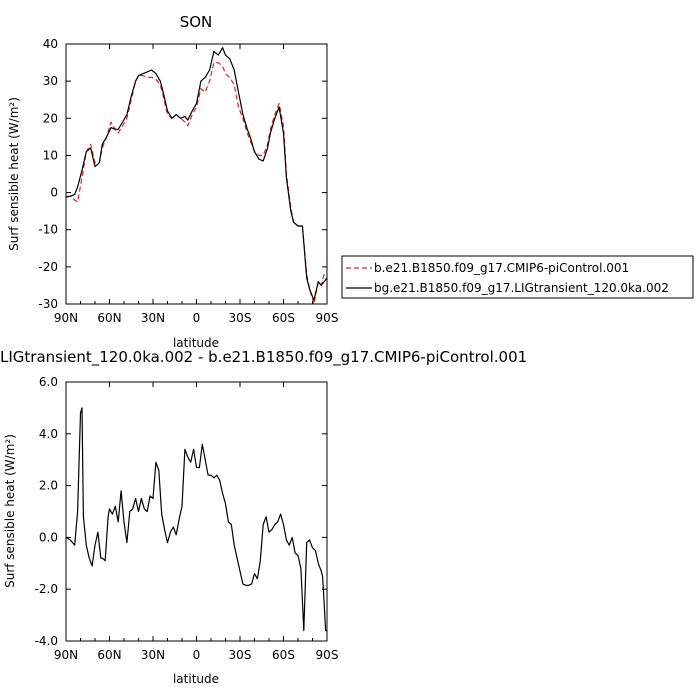 This screenshot has width=700, height=700. Describe the element at coordinates (196, 22) in the screenshot. I see `top-chart-title: SON` at that location.